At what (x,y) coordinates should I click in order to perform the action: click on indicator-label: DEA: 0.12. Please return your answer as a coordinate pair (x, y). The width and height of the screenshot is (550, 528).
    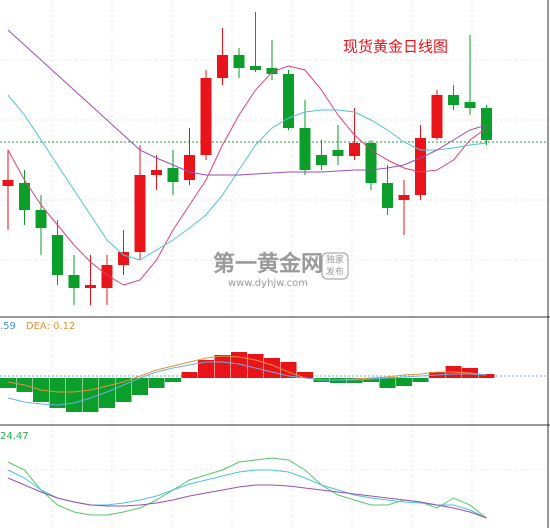
    Looking at the image, I should click on (51, 326).